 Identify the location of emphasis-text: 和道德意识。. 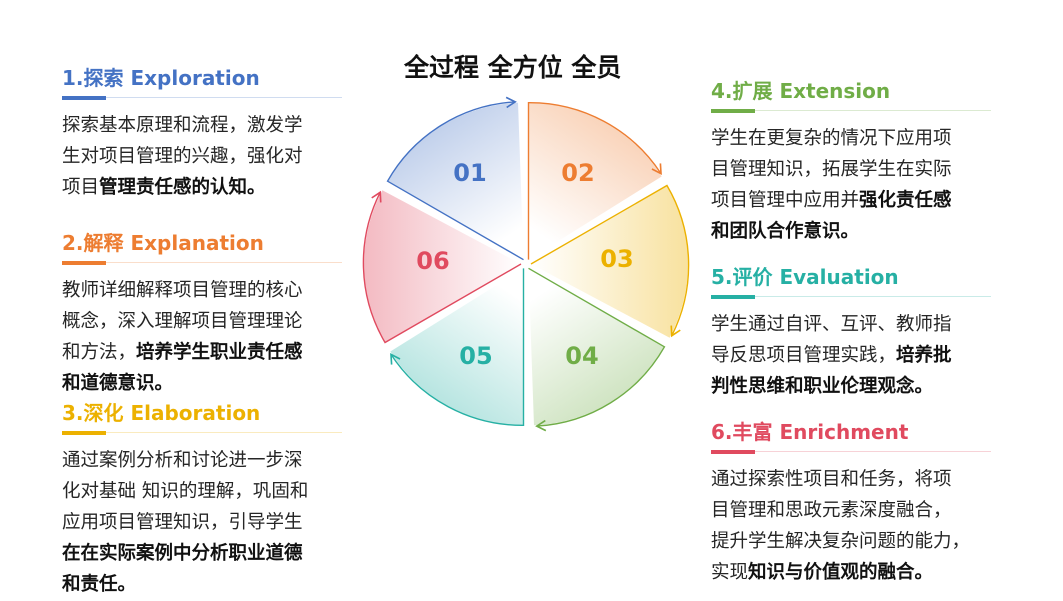
(118, 383).